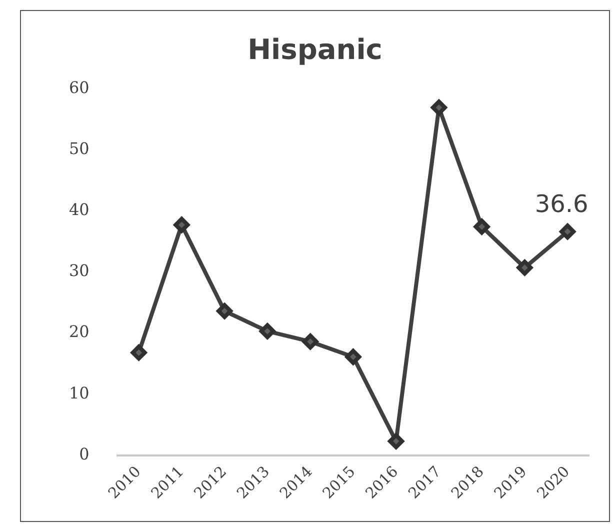 Image resolution: width=616 pixels, height=532 pixels. Describe the element at coordinates (84, 454) in the screenshot. I see `y-tick-label: 0` at that location.